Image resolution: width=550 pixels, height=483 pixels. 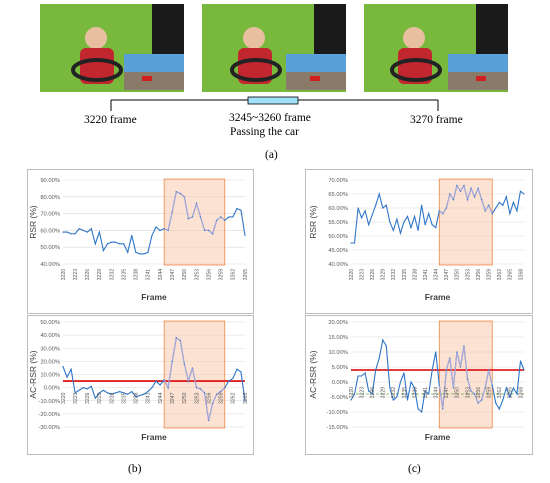 I want to click on y-axis-title: RSR (%), so click(x=33, y=222).